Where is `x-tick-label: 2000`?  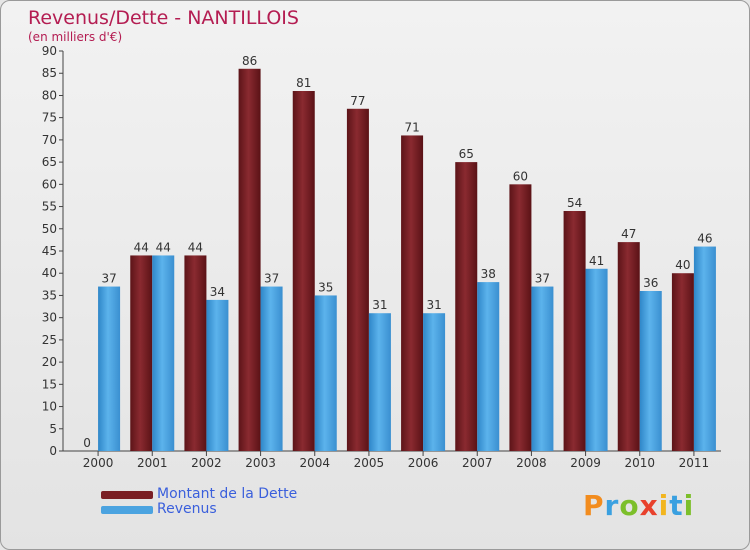 x-tick-label: 2000 is located at coordinates (98, 463).